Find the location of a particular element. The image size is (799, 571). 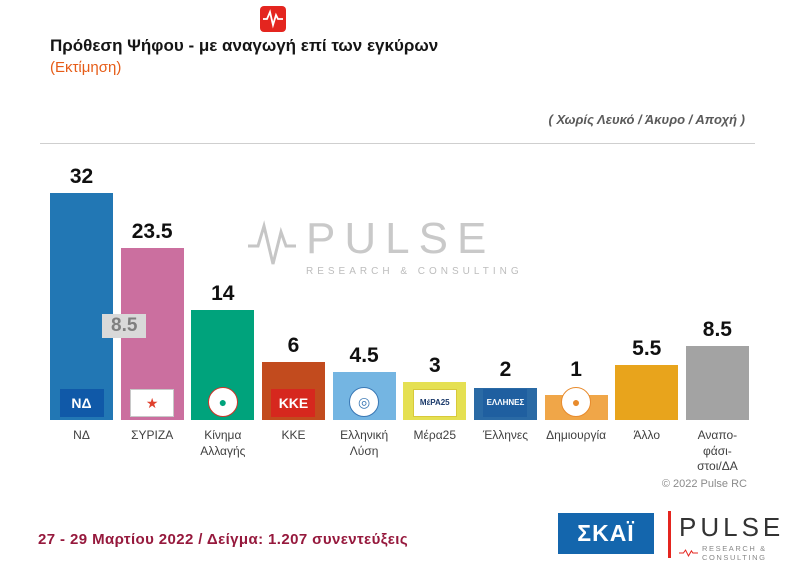

copyright-text: © 2022 Pulse RC is located at coordinates (704, 484).